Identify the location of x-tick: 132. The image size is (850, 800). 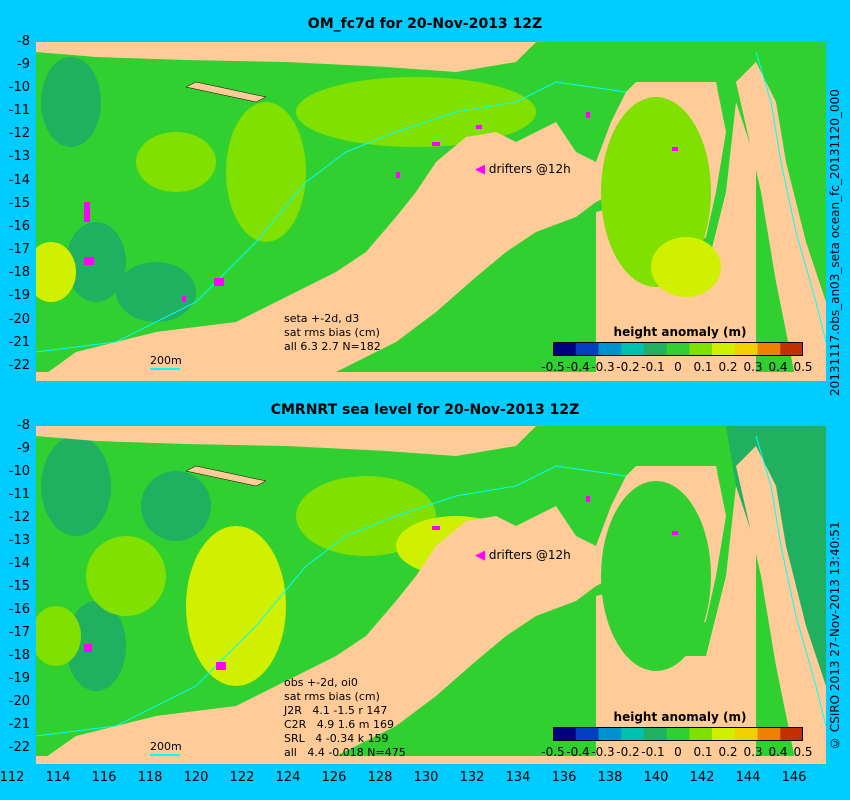
(472, 777).